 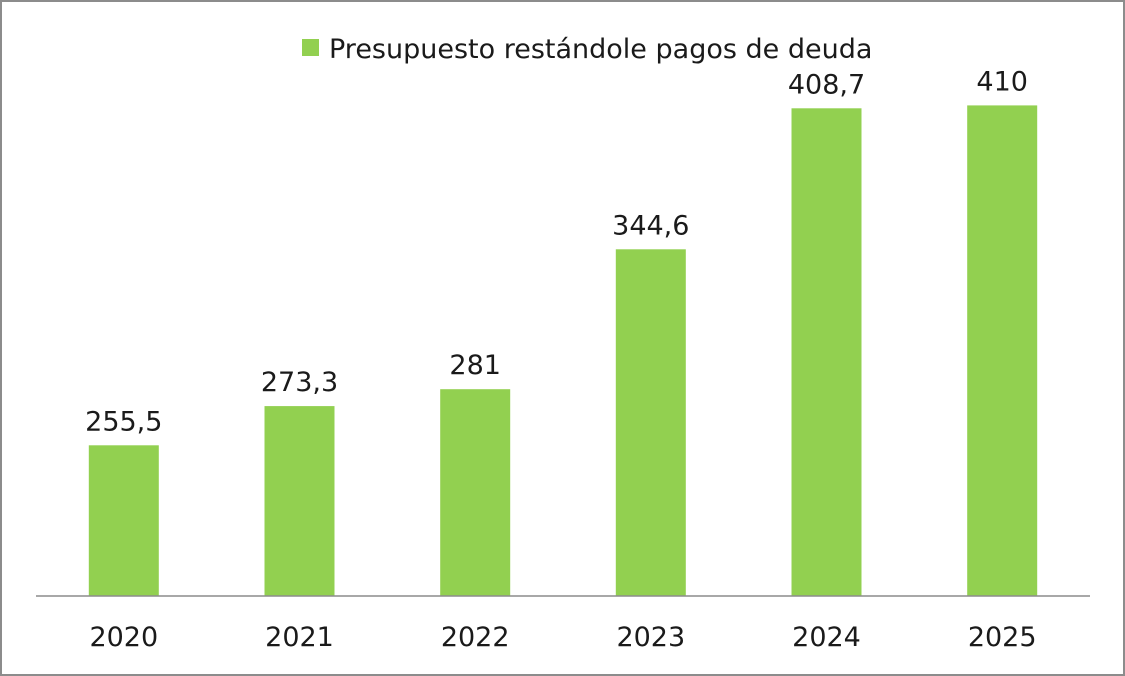 What do you see at coordinates (650, 637) in the screenshot?
I see `x-tick-label-2023: 2023` at bounding box center [650, 637].